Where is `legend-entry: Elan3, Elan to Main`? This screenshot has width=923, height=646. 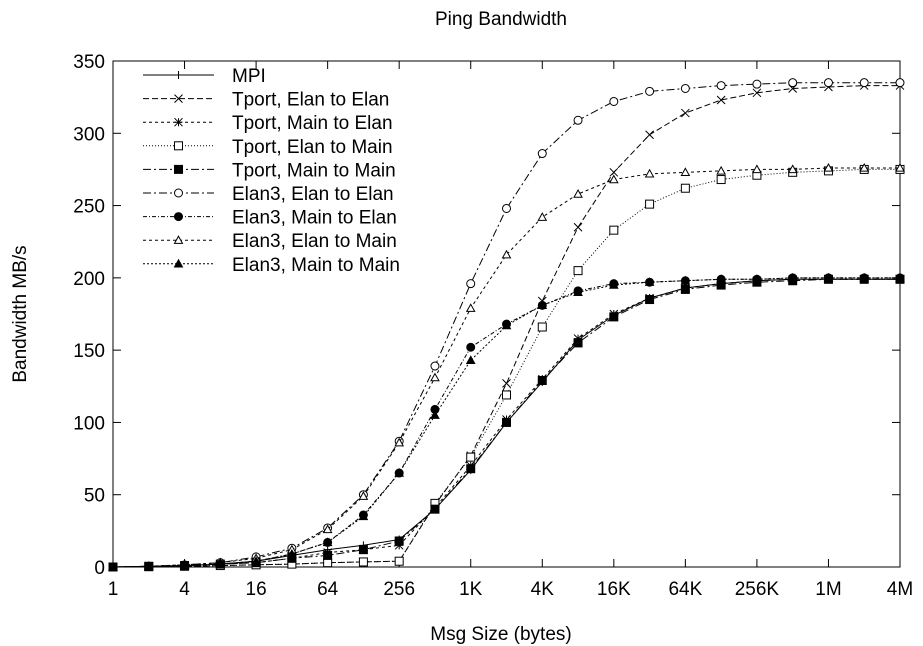 legend-entry: Elan3, Elan to Main is located at coordinates (270, 241).